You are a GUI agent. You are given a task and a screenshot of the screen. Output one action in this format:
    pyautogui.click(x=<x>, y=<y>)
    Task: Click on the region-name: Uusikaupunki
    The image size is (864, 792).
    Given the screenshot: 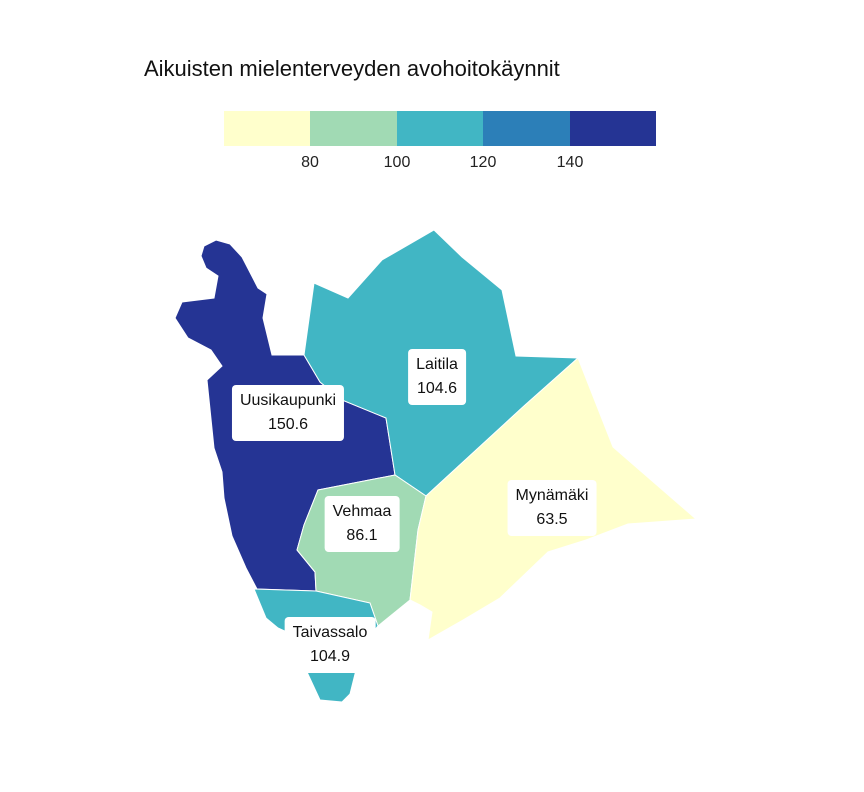 What is the action you would take?
    pyautogui.click(x=288, y=400)
    